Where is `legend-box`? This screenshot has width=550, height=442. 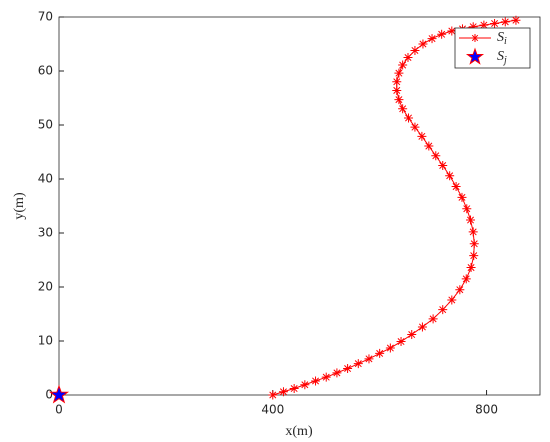 legend-box is located at coordinates (492, 48).